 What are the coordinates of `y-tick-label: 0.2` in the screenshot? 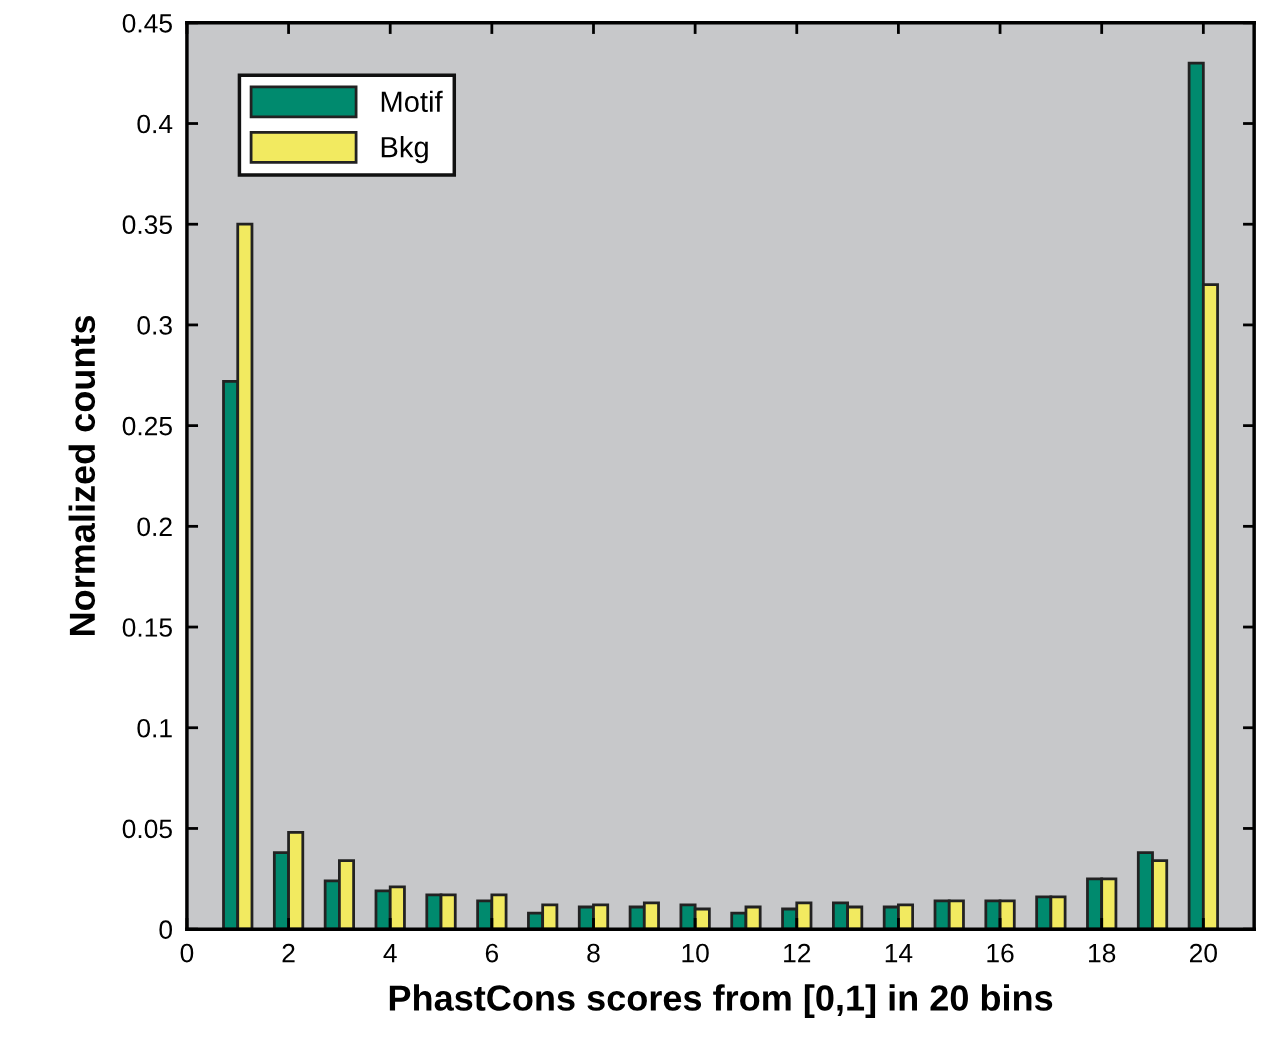 It's located at (154, 527).